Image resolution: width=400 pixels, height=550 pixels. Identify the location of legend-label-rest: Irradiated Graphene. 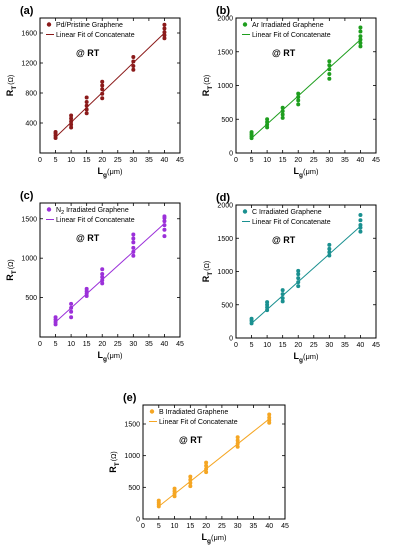
(96, 210).